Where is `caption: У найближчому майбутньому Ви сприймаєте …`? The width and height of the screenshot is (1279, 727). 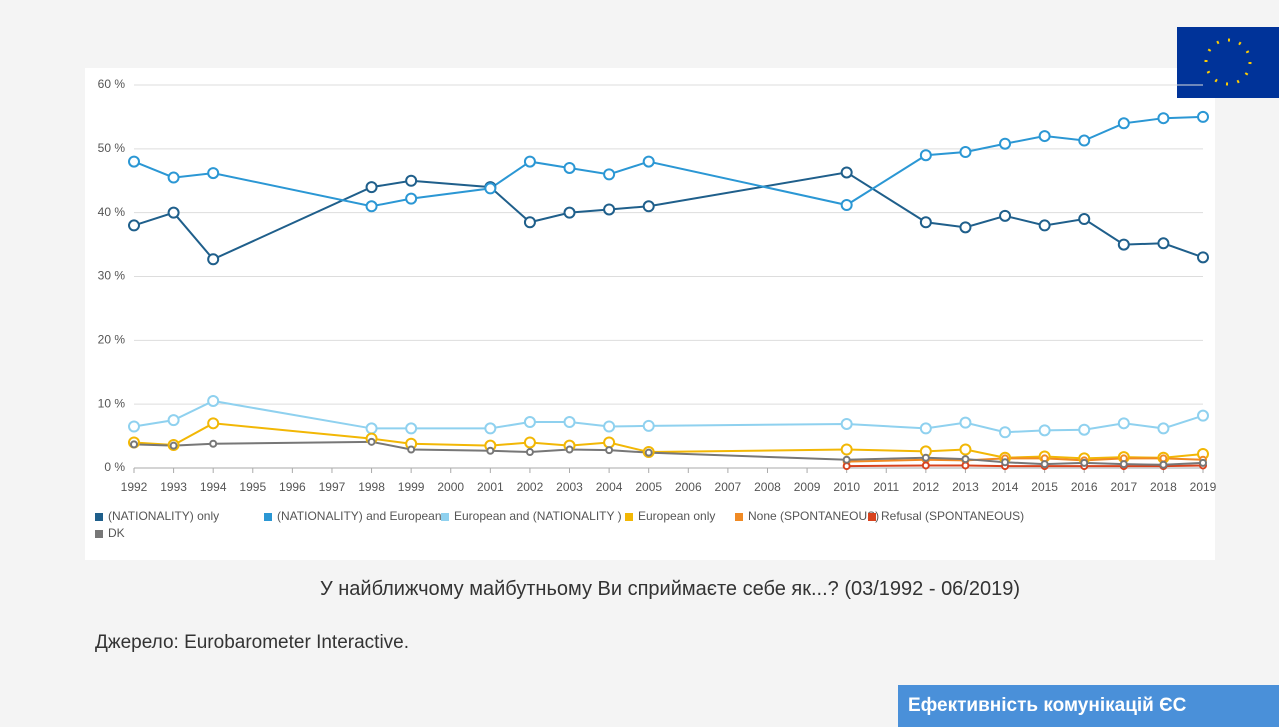 caption: У найближчому майбутньому Ви сприймаєте … is located at coordinates (670, 589).